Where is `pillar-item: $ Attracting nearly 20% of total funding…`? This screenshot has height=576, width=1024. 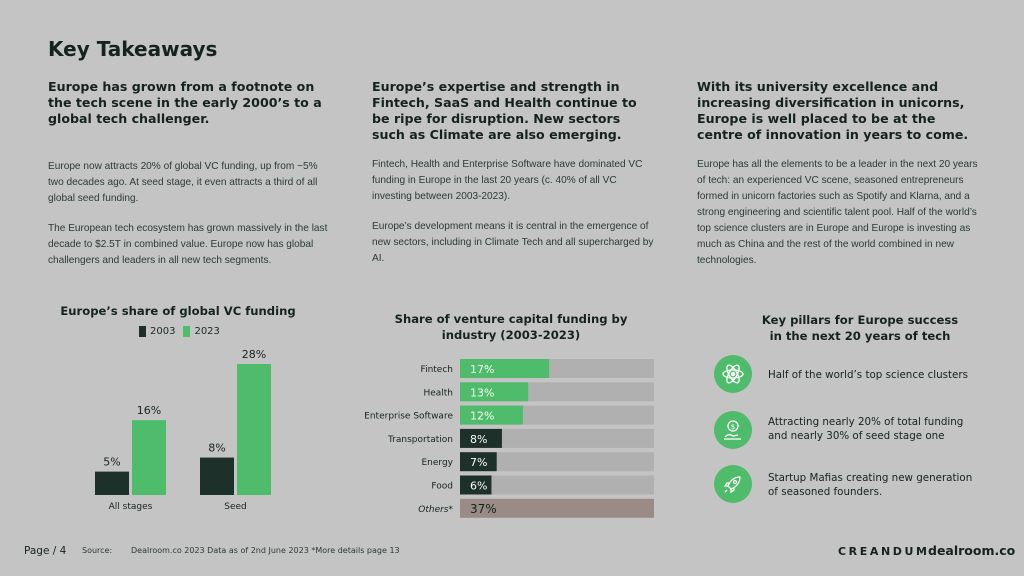
pillar-item: $ Attracting nearly 20% of total funding… is located at coordinates (852, 432).